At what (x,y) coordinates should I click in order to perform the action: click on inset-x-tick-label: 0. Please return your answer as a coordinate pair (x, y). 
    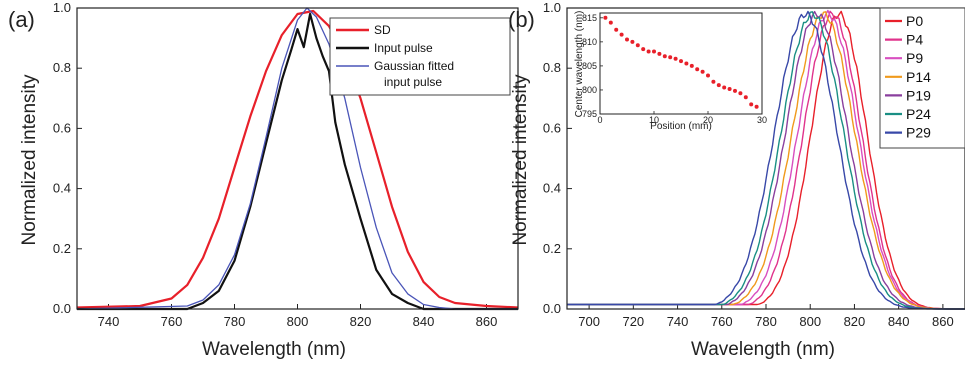
    Looking at the image, I should click on (599, 120).